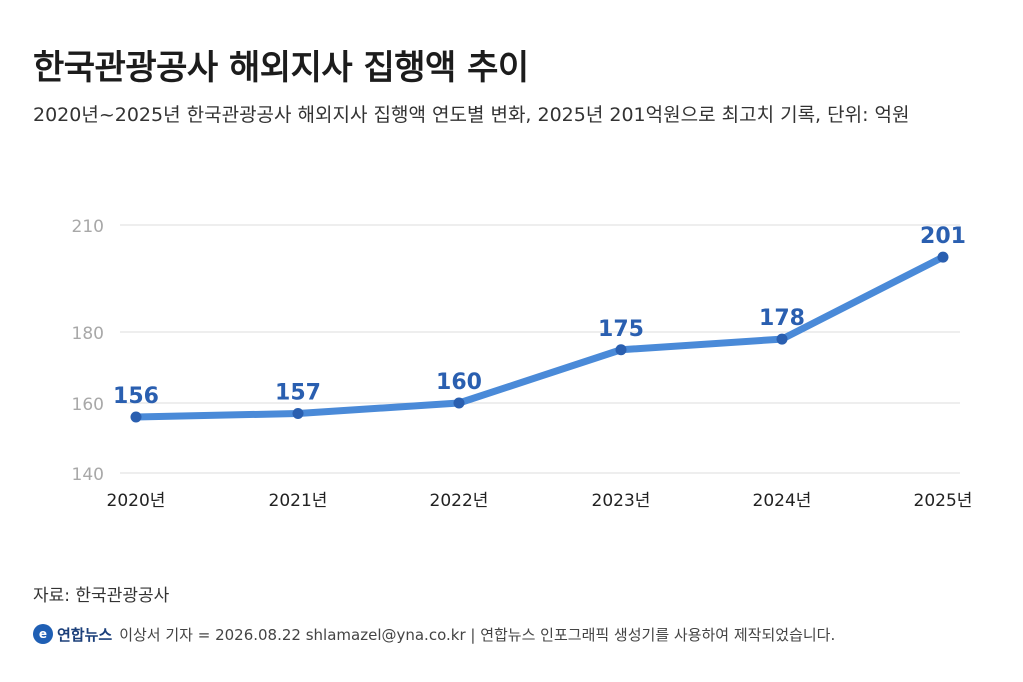  What do you see at coordinates (621, 501) in the screenshot?
I see `x-tick-label: 2023년` at bounding box center [621, 501].